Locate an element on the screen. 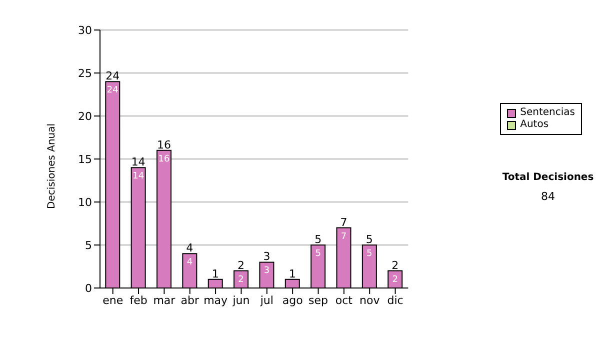  y-tick-label: 10 is located at coordinates (85, 202).